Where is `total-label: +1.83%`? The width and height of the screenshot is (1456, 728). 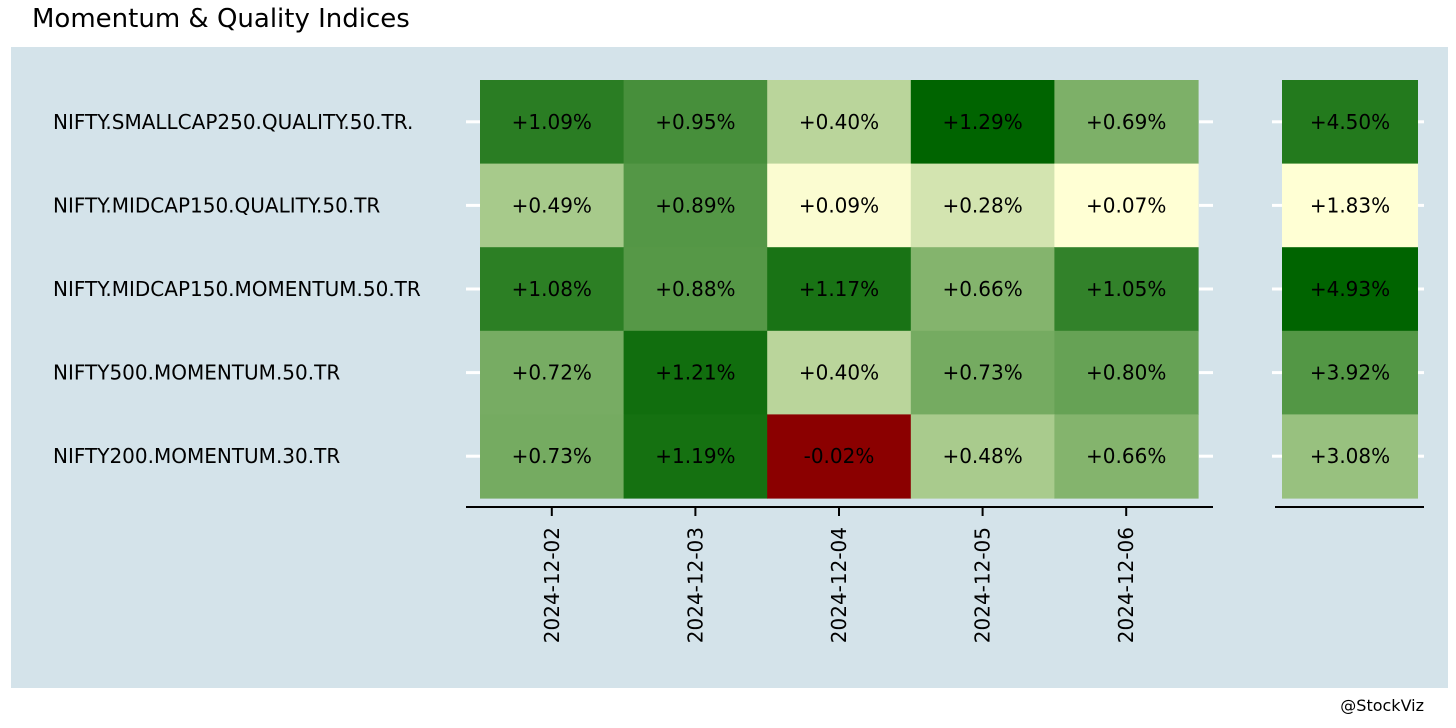 total-label: +1.83% is located at coordinates (1350, 205).